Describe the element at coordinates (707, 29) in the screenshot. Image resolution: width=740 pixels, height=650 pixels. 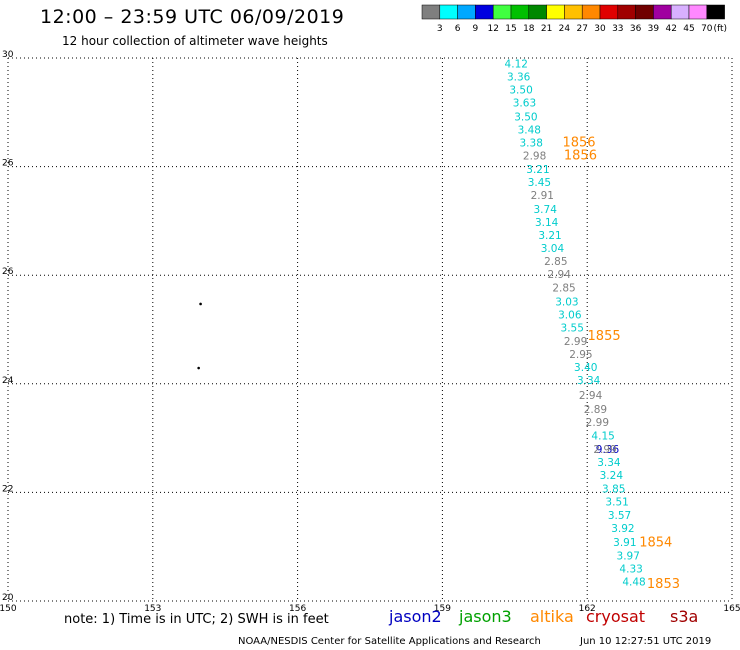
I see `colorbar-tick-label: 70` at that location.